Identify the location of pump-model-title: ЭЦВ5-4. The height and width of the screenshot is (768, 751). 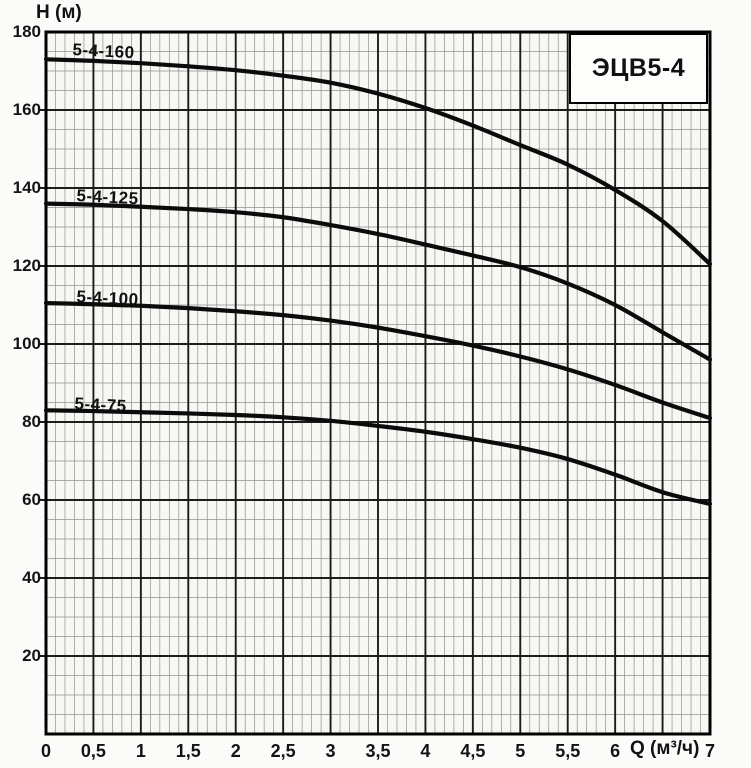
(638, 68).